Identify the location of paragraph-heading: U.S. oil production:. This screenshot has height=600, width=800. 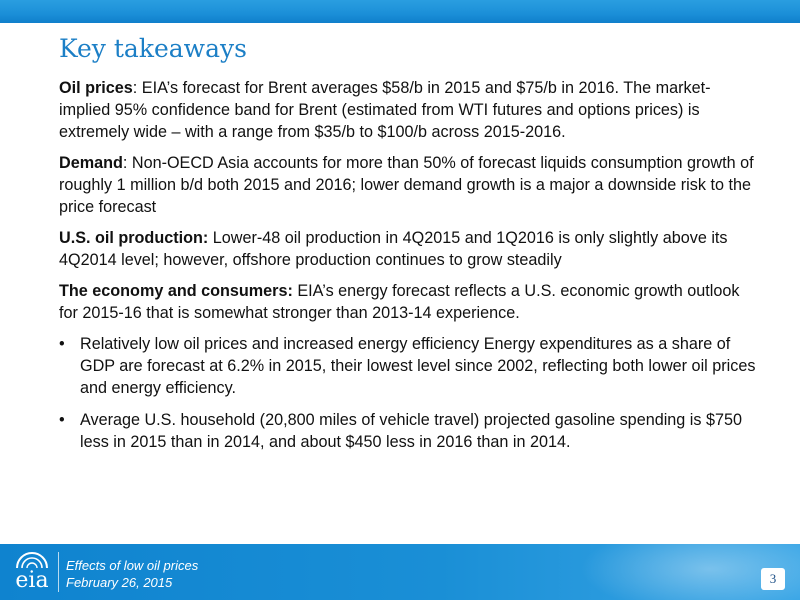
(134, 238).